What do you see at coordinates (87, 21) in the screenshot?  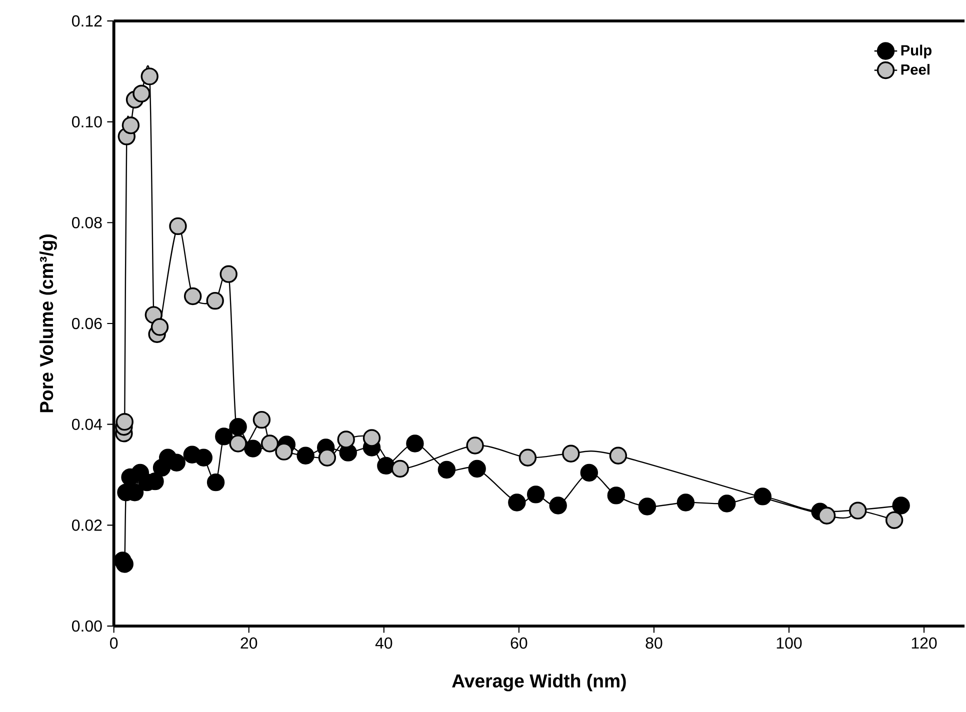 I see `y-tick-label: 0.12` at bounding box center [87, 21].